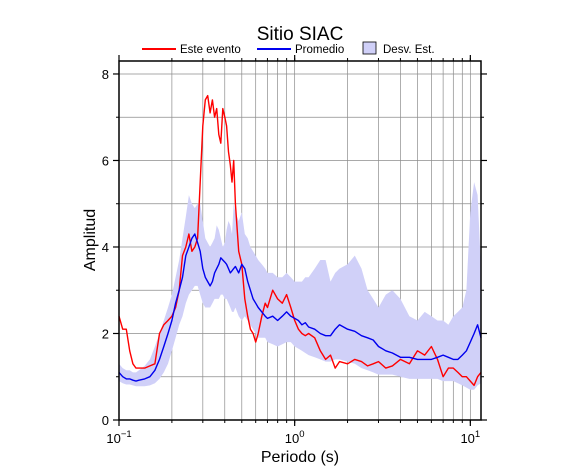 The width and height of the screenshot is (586, 475). What do you see at coordinates (118, 437) in the screenshot?
I see `x-tick-label: 10⁻¹` at bounding box center [118, 437].